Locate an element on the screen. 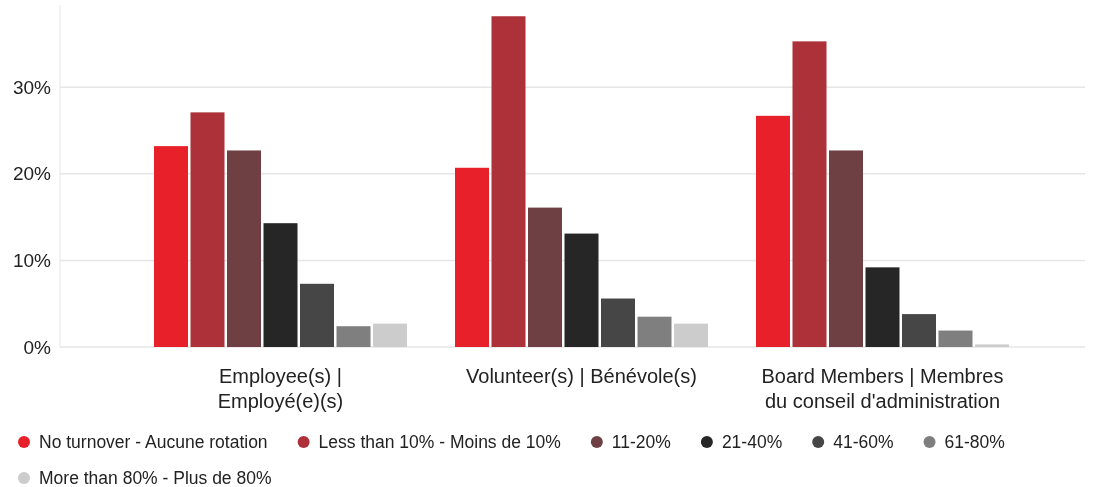 The height and width of the screenshot is (487, 1098). x-tick-label: Board Members | Membres du conseil d'administration is located at coordinates (882, 388).